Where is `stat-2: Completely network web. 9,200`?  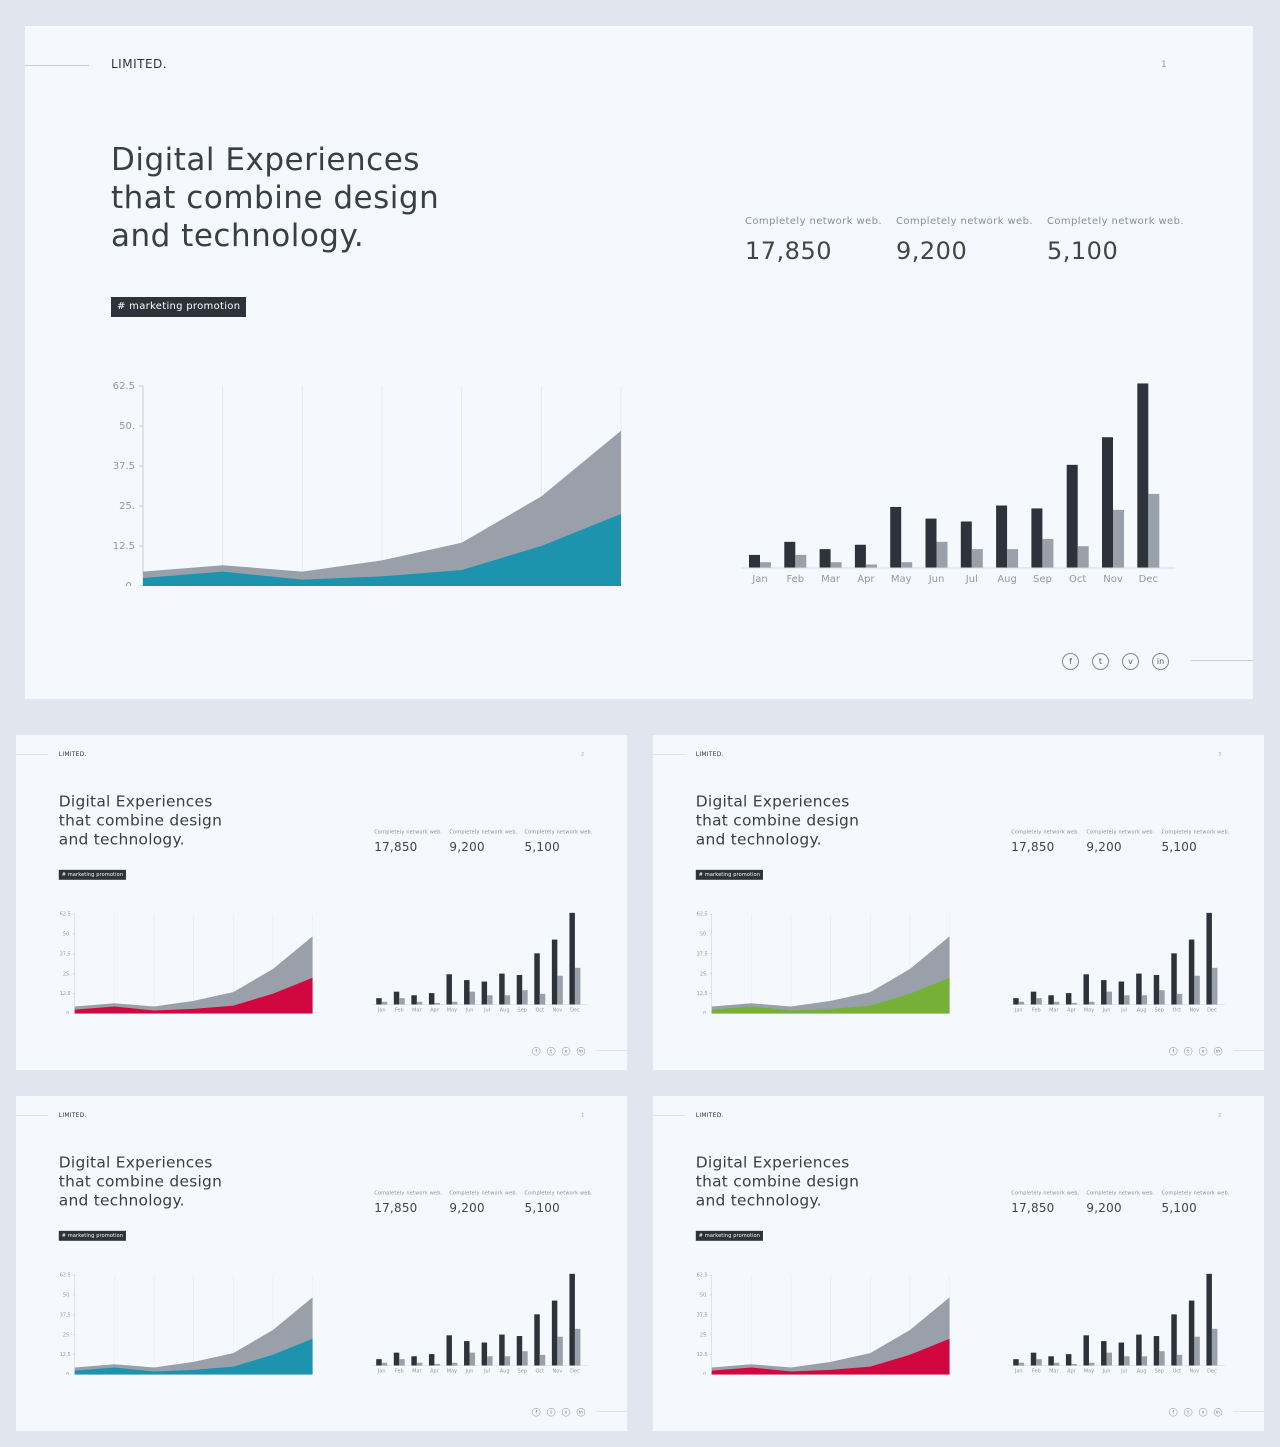
stat-2: Completely network web. 9,200 is located at coordinates (483, 1203).